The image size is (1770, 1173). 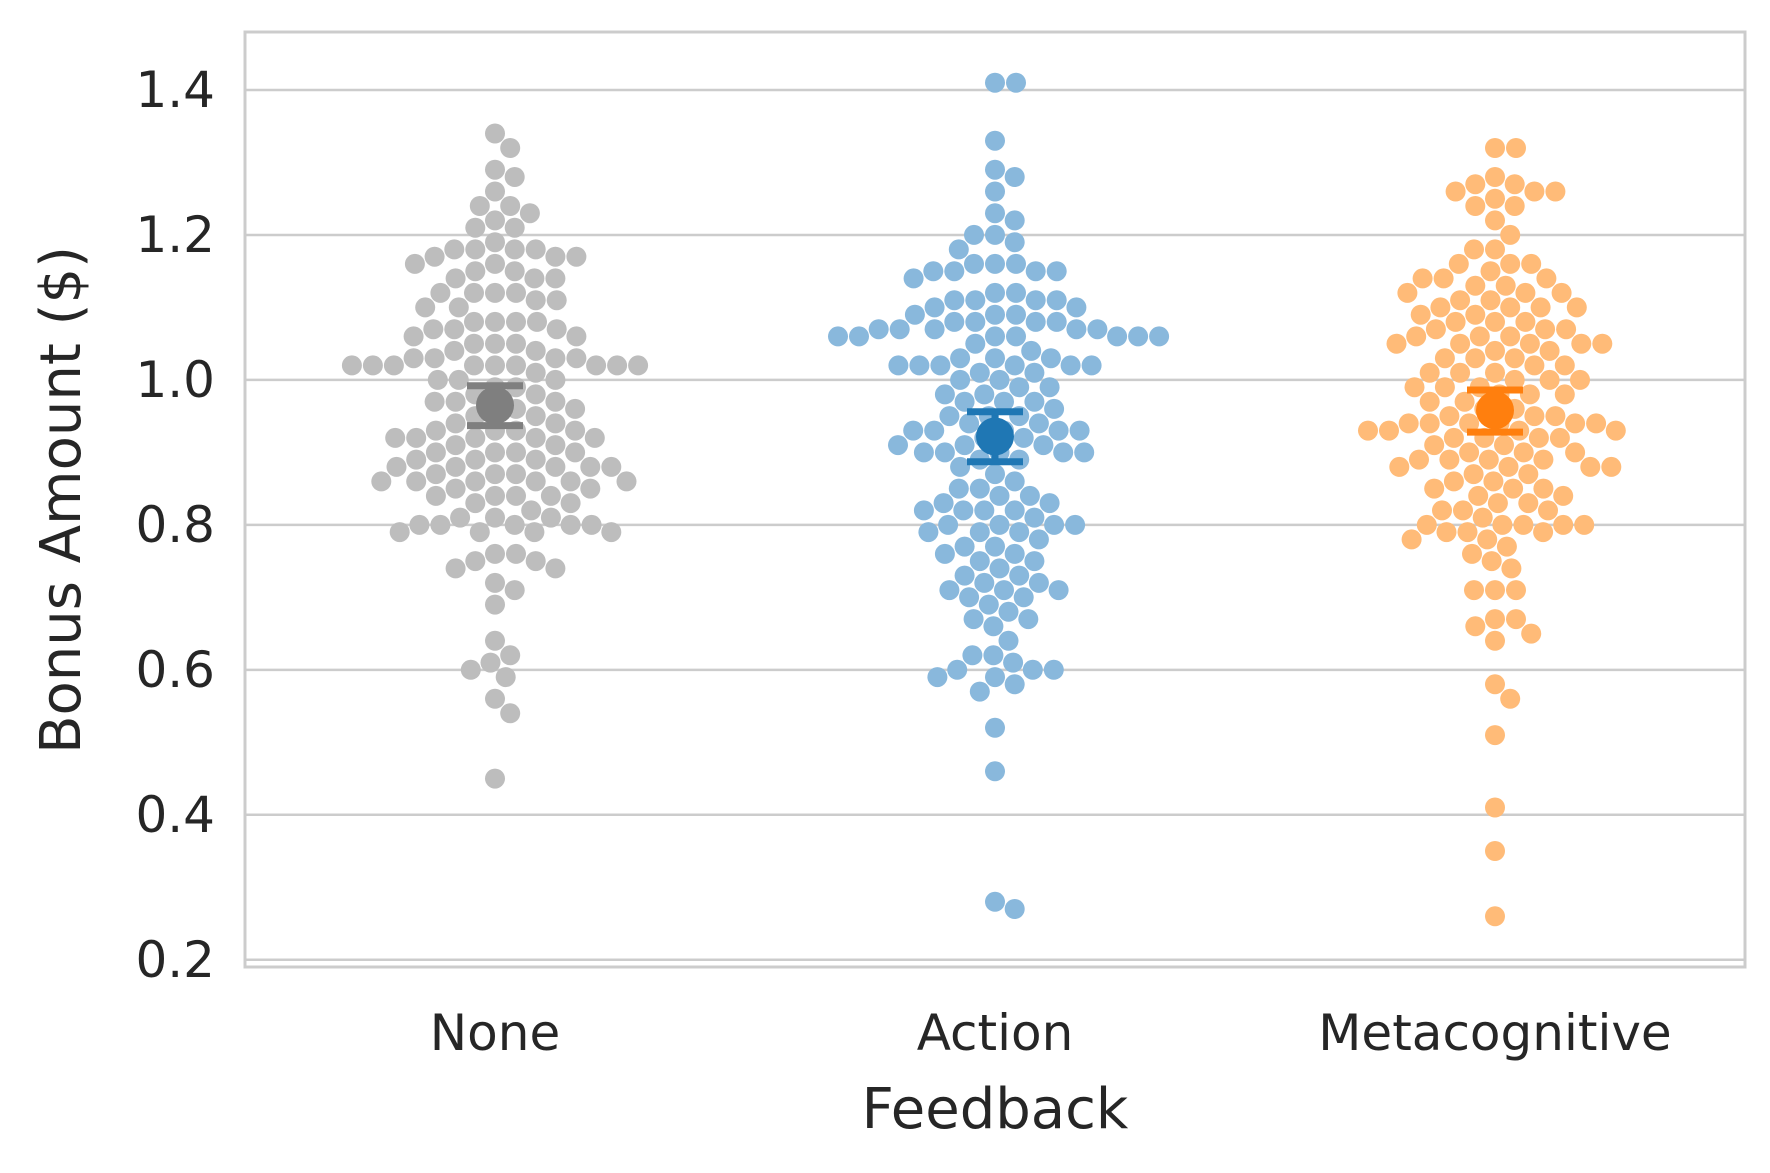 I want to click on swarm-action, so click(x=999, y=495).